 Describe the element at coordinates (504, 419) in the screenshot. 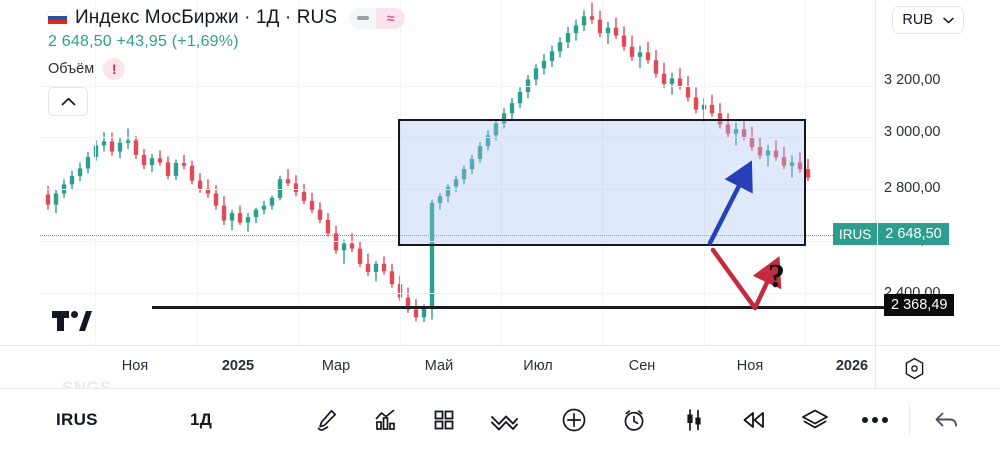

I see `patterns-icon` at that location.